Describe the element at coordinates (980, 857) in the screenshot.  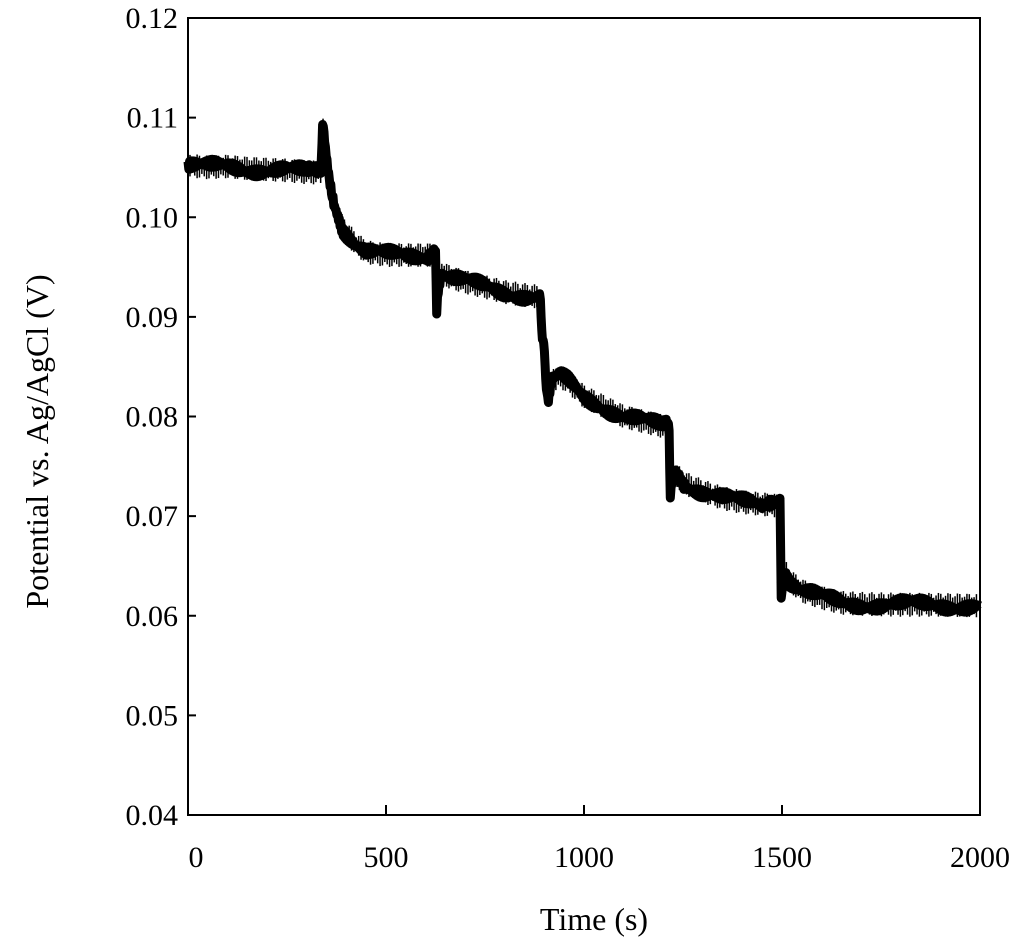
I see `x-tick-label: 2000` at that location.